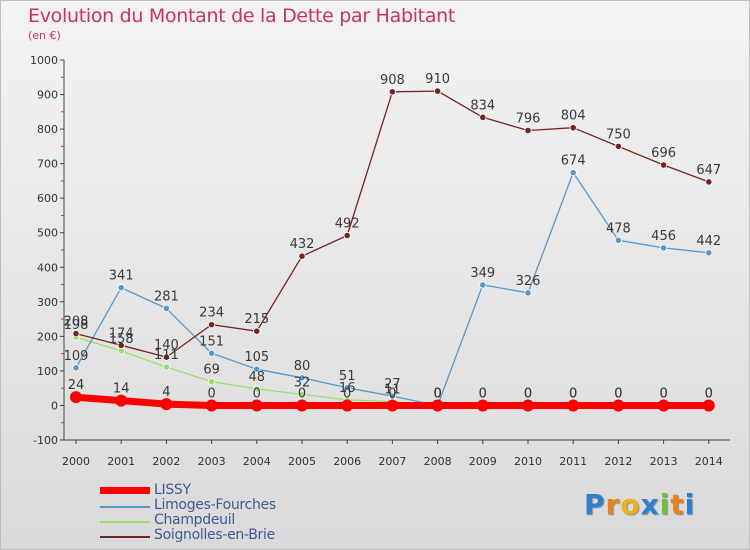 The image size is (750, 550). I want to click on y-tick-label: 0, so click(54, 405).